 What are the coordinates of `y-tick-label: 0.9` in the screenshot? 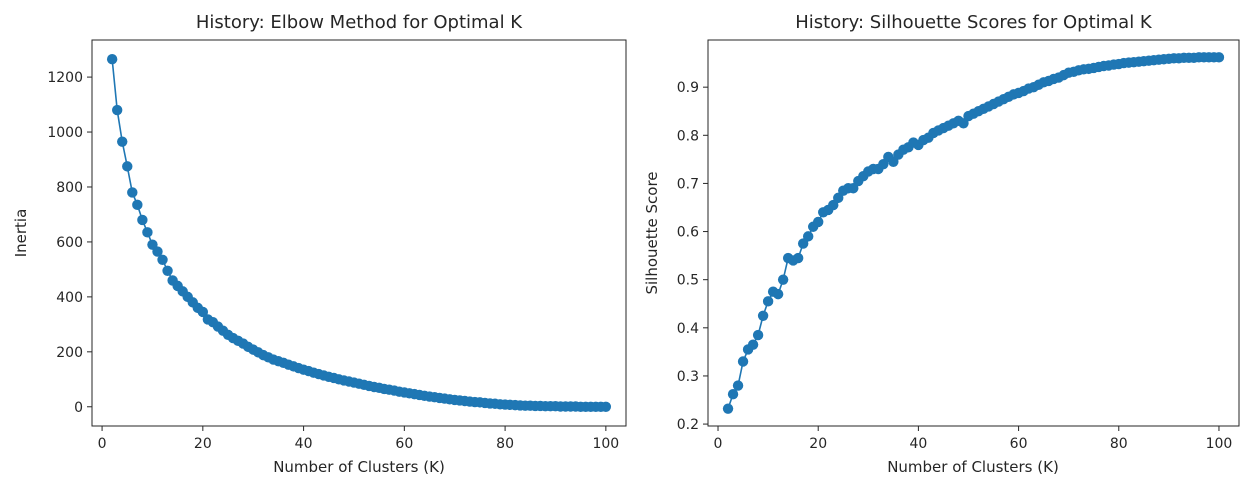 It's located at (688, 88).